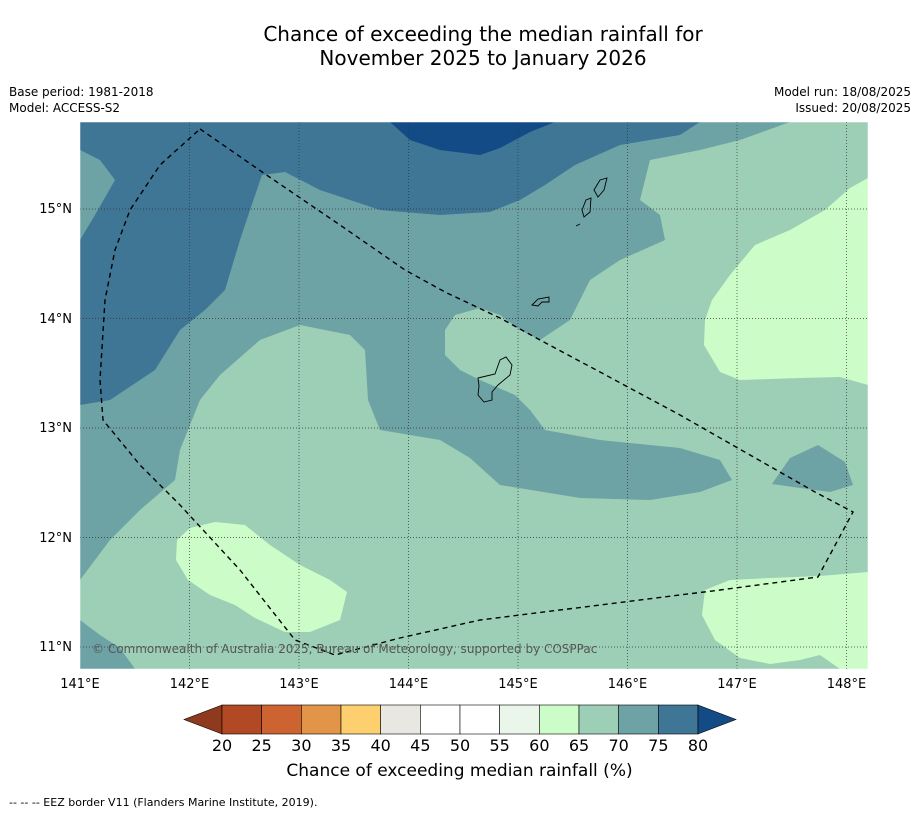 Image resolution: width=919 pixels, height=816 pixels. What do you see at coordinates (542, 290) in the screenshot?
I see `islands` at bounding box center [542, 290].